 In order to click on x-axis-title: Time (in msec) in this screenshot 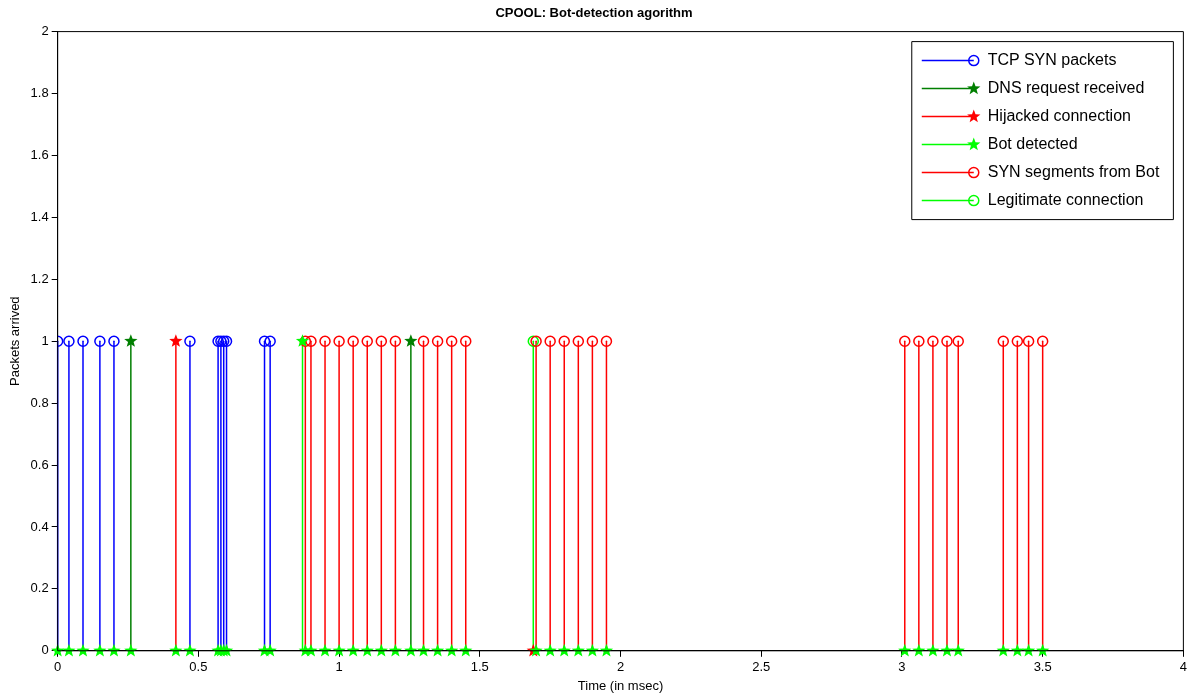, I will do `click(620, 685)`.